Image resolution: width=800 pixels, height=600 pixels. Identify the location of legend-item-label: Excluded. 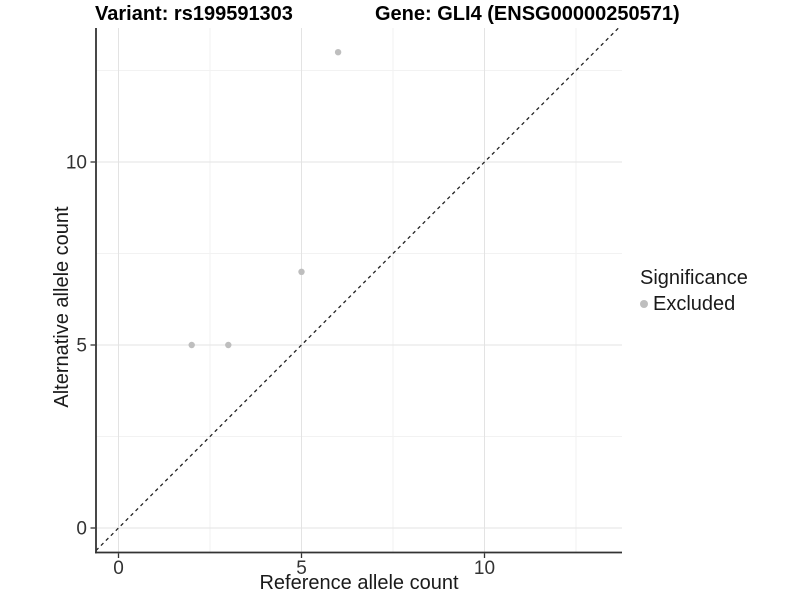
(694, 304).